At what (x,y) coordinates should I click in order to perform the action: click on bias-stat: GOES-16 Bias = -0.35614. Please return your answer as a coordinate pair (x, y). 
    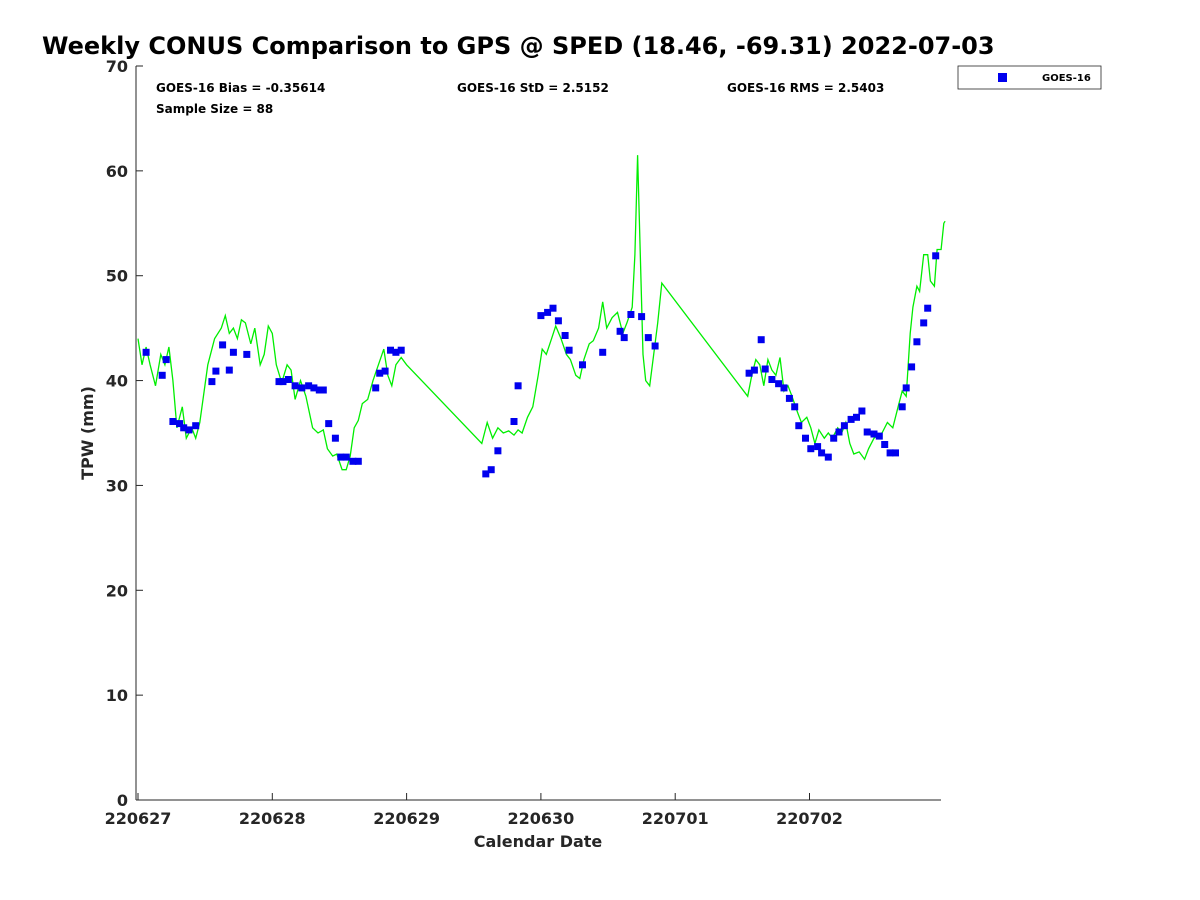
    Looking at the image, I should click on (240, 88).